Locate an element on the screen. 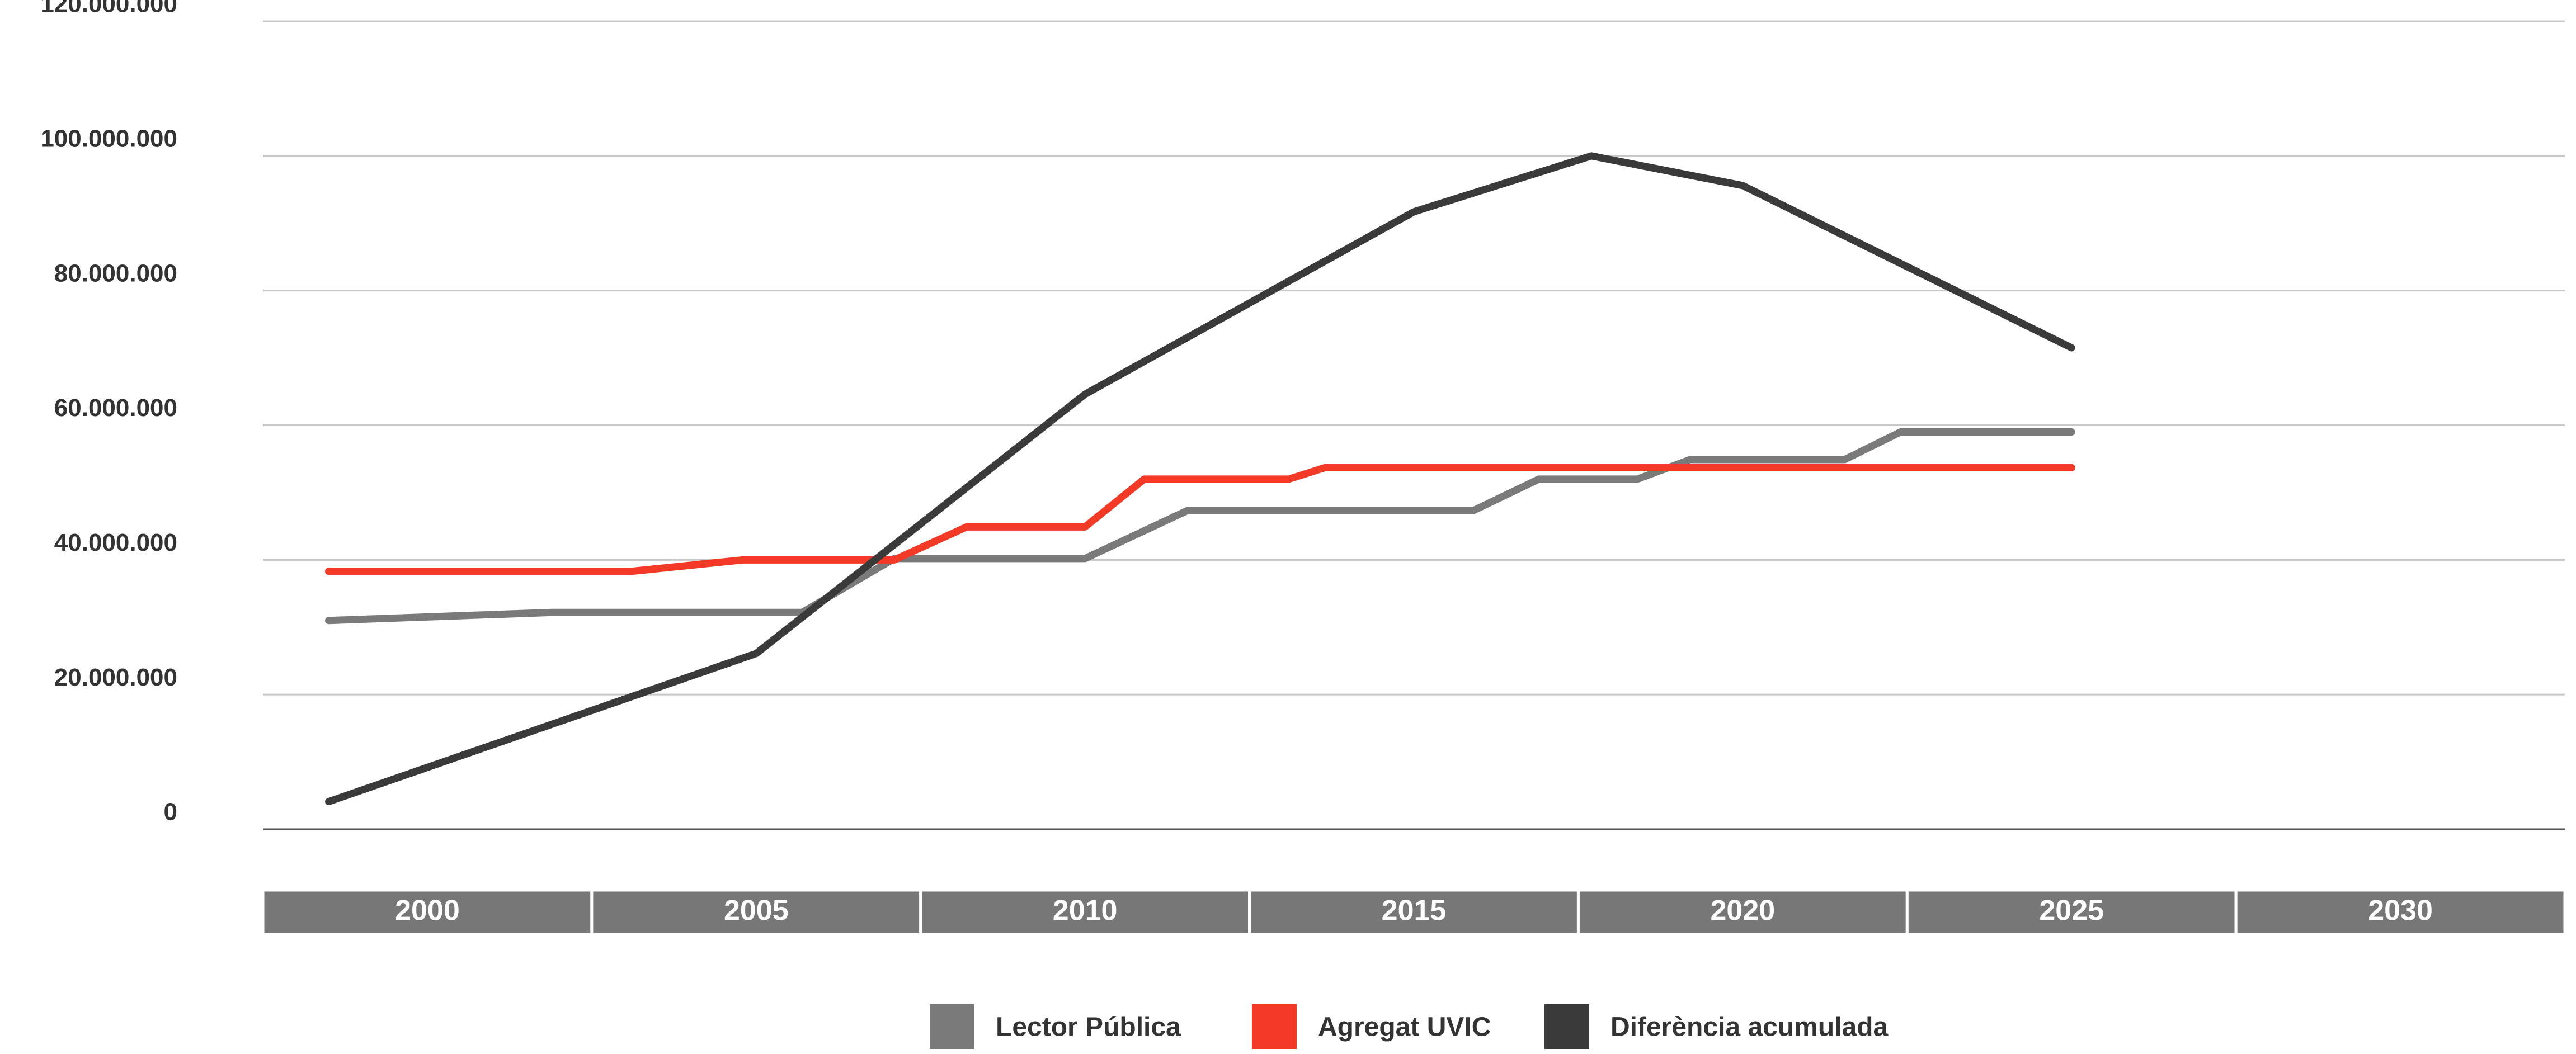  legend-label: Diferència acumulada is located at coordinates (1749, 1027).